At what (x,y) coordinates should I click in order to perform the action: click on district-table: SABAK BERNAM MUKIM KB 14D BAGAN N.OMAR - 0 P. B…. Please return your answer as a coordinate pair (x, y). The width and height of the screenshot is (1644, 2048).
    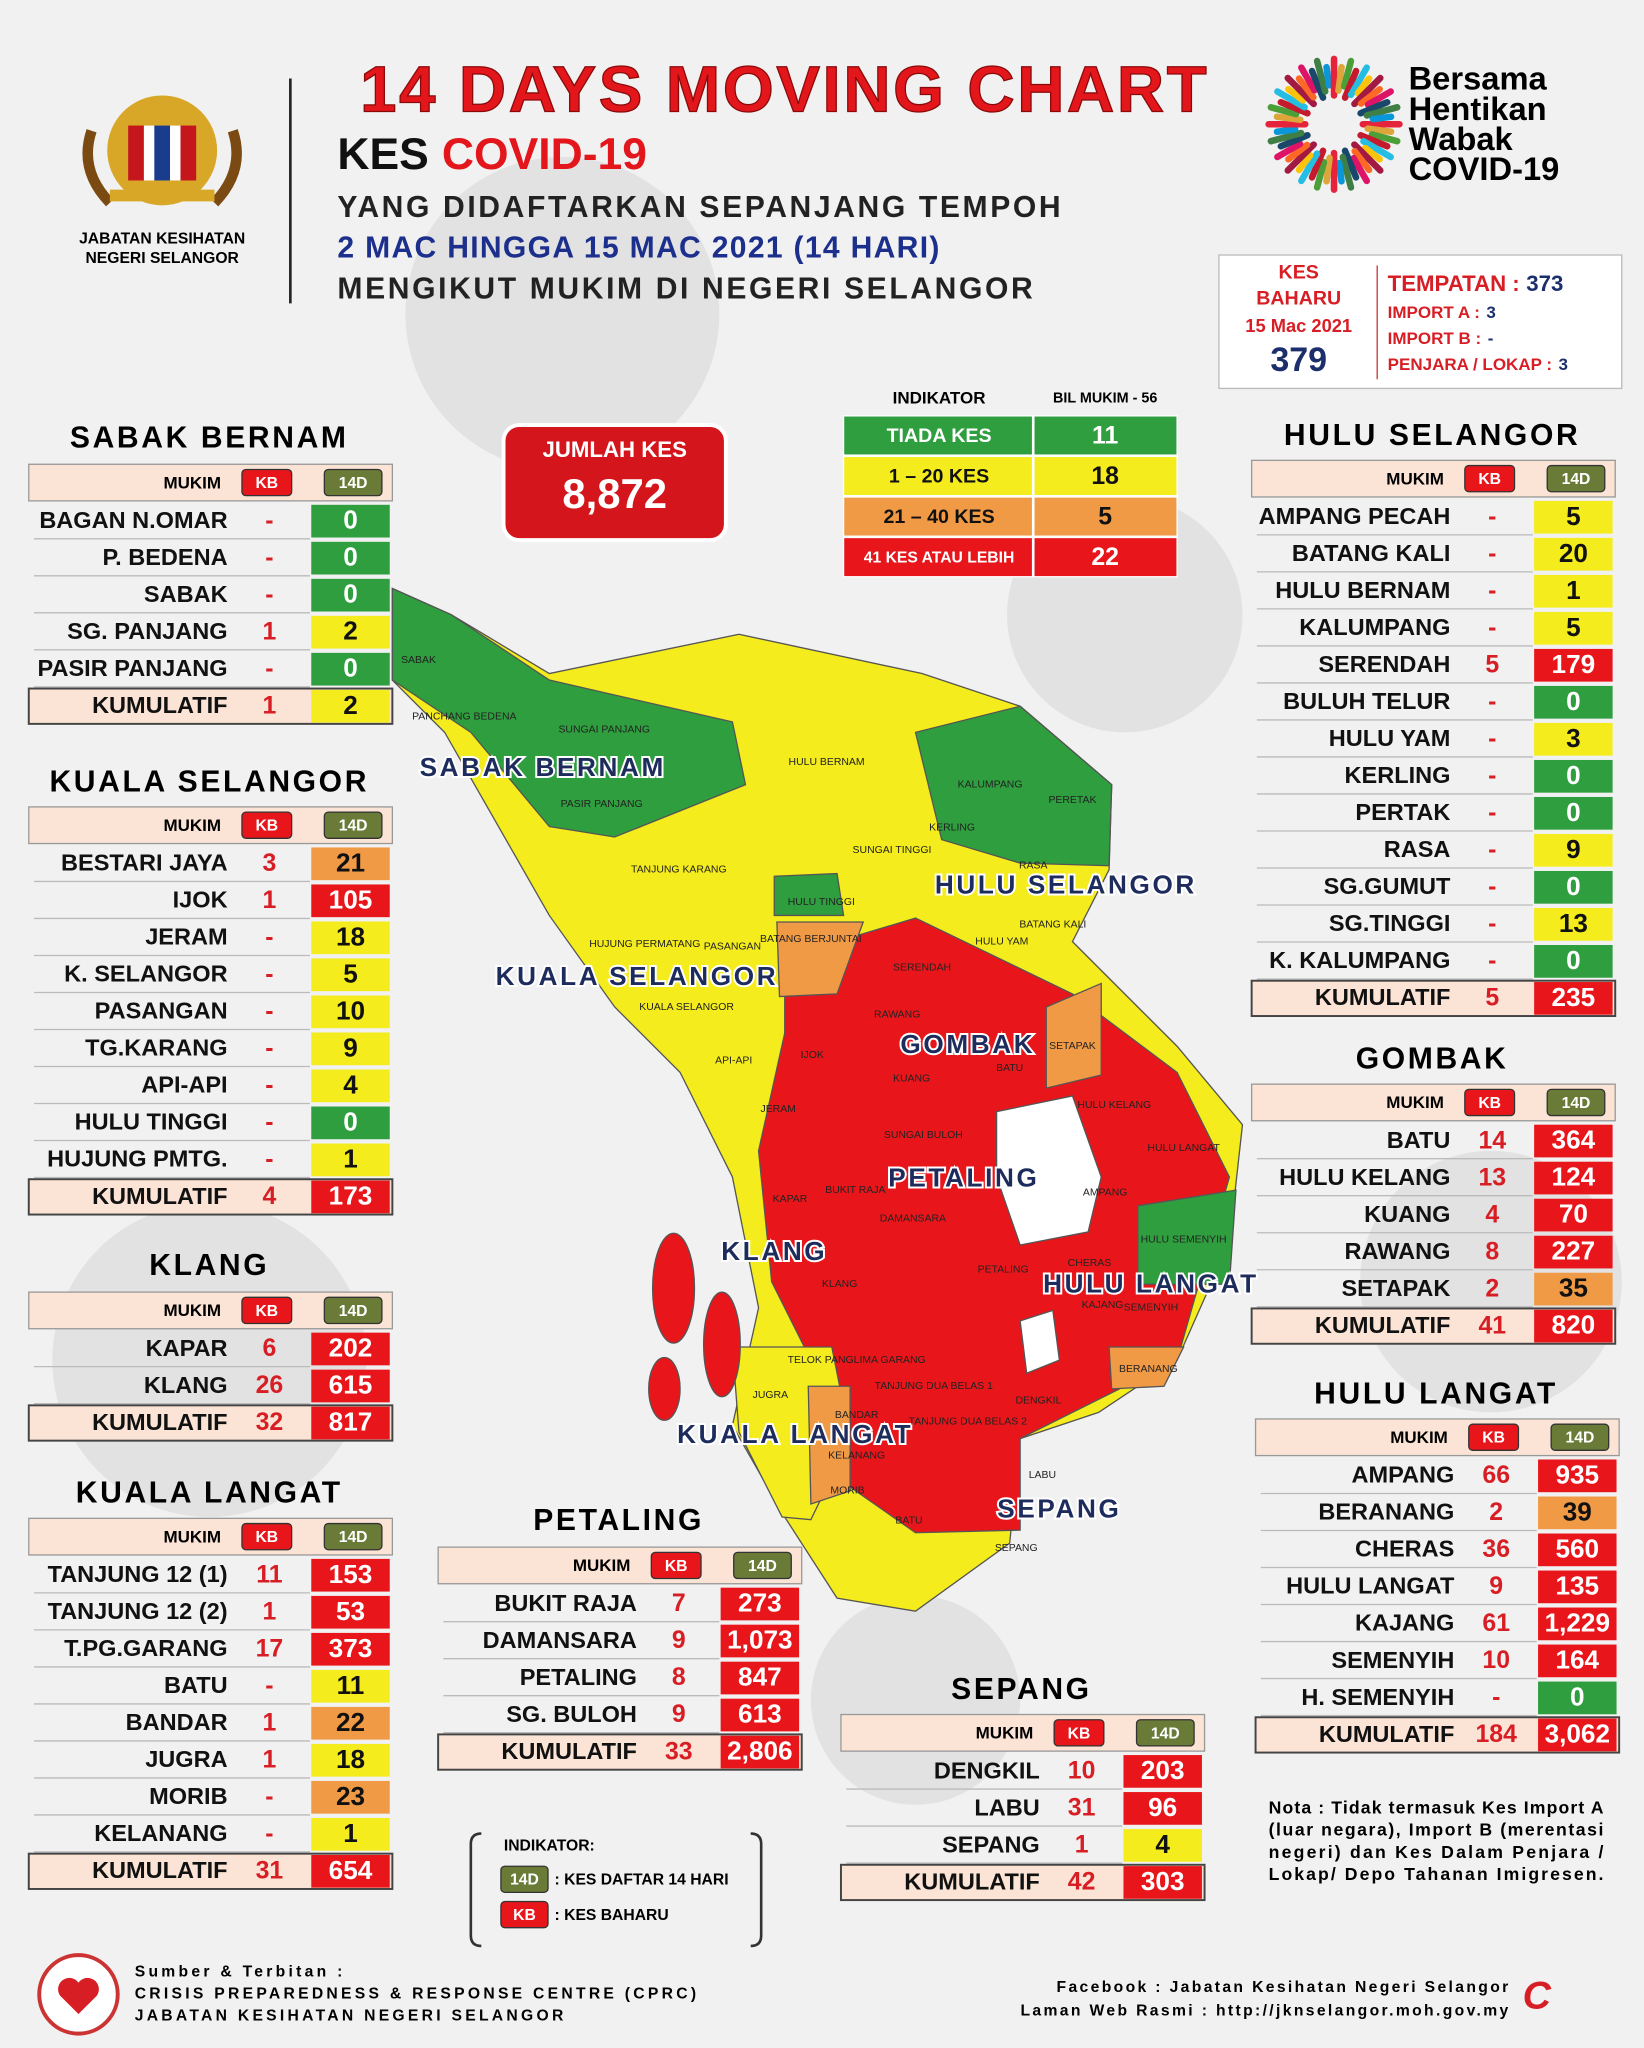
    Looking at the image, I should click on (210, 573).